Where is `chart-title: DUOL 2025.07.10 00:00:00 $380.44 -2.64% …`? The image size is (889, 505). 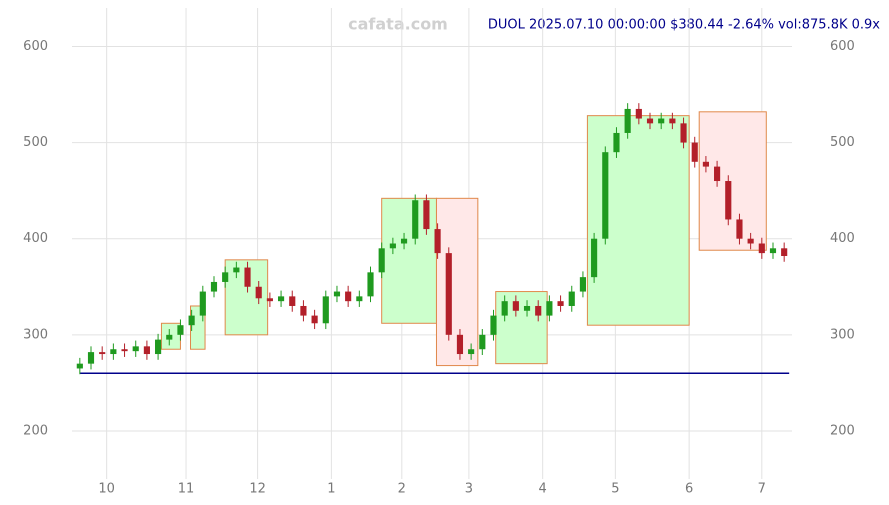 chart-title: DUOL 2025.07.10 00:00:00 $380.44 -2.64% … is located at coordinates (684, 25).